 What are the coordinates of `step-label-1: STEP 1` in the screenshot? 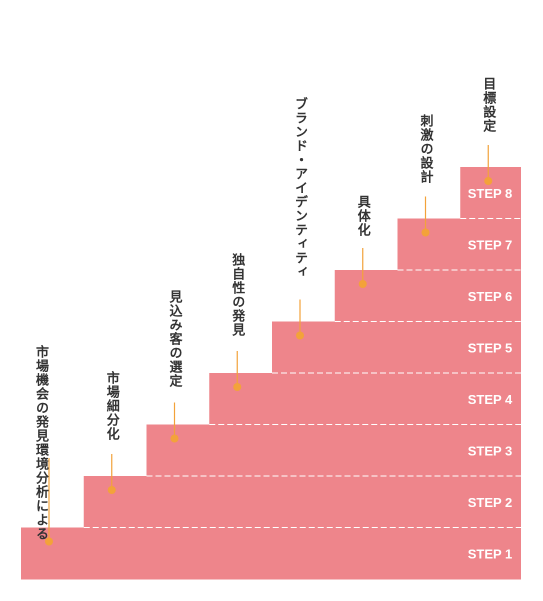 It's located at (490, 553).